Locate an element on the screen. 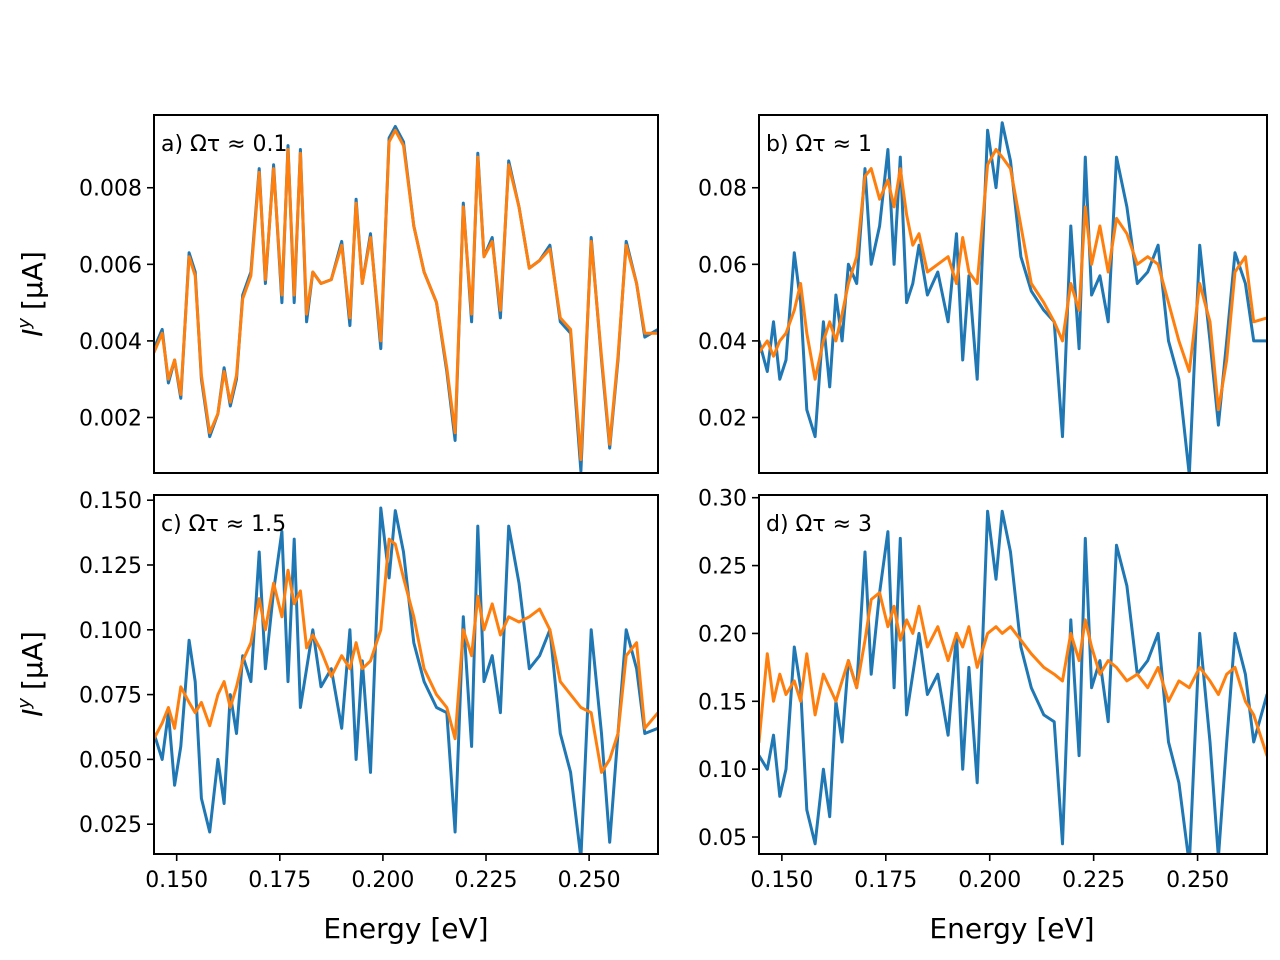  panel-a-ytick-label: 0.002 is located at coordinates (110, 418).